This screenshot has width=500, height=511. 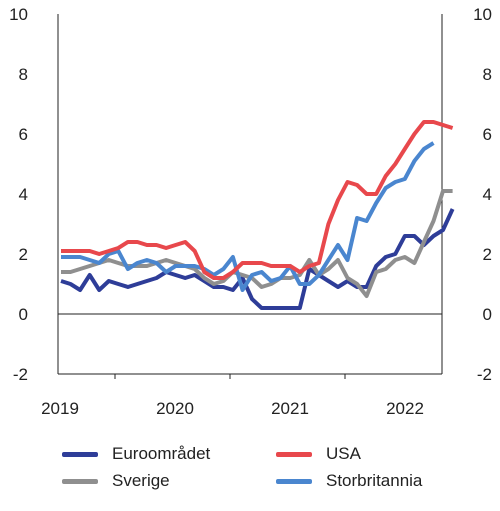 What do you see at coordinates (482, 194) in the screenshot?
I see `y-axis-right-labels: 10 8 6 4 2 0 -2` at bounding box center [482, 194].